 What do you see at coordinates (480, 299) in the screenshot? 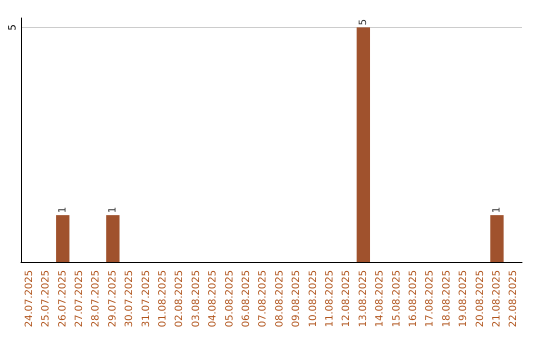
I see `x-tick-label: 20.08.2025` at bounding box center [480, 299].